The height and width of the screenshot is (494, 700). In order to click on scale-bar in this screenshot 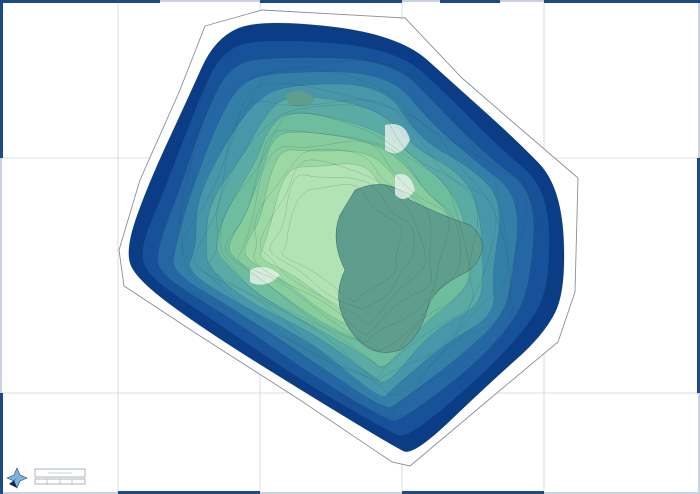, I will do `click(60, 476)`.